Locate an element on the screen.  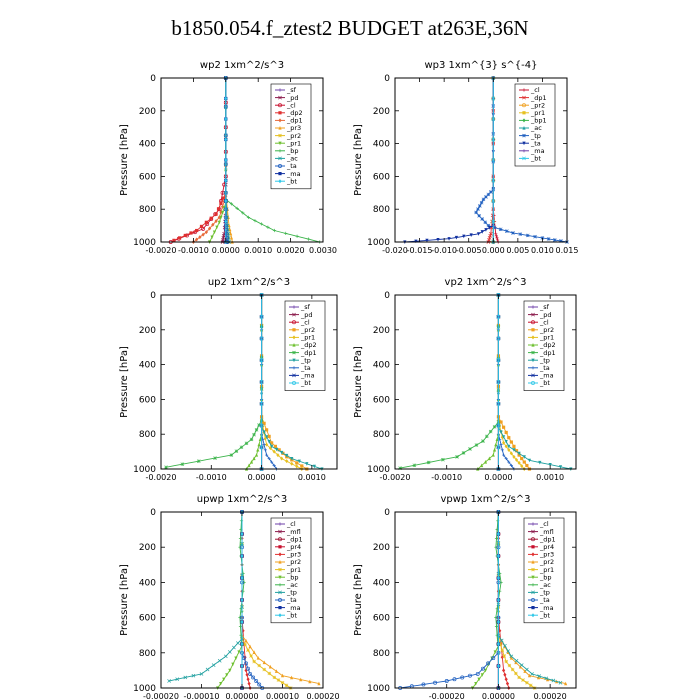
series-bt is located at coordinates (498, 600).